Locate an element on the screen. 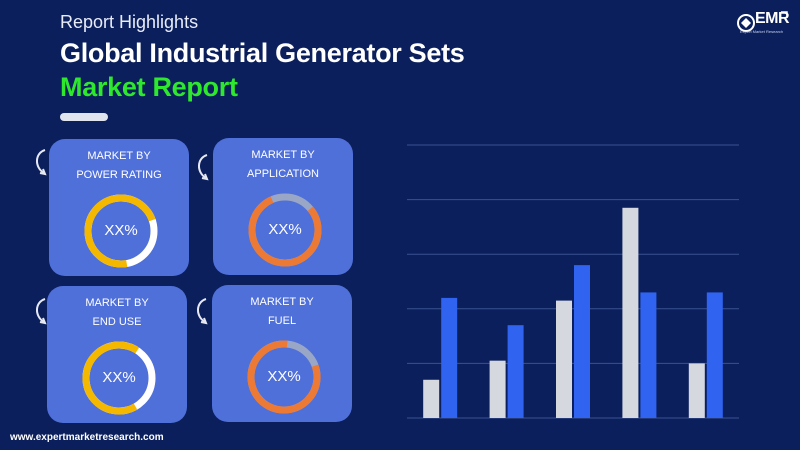  card-label: MARKET BY END USE is located at coordinates (117, 312).